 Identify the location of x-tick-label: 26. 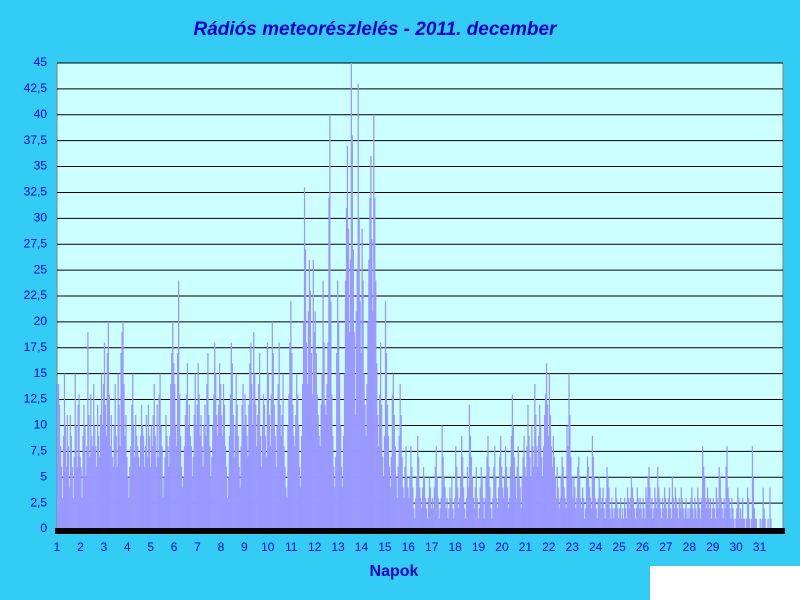
(643, 547).